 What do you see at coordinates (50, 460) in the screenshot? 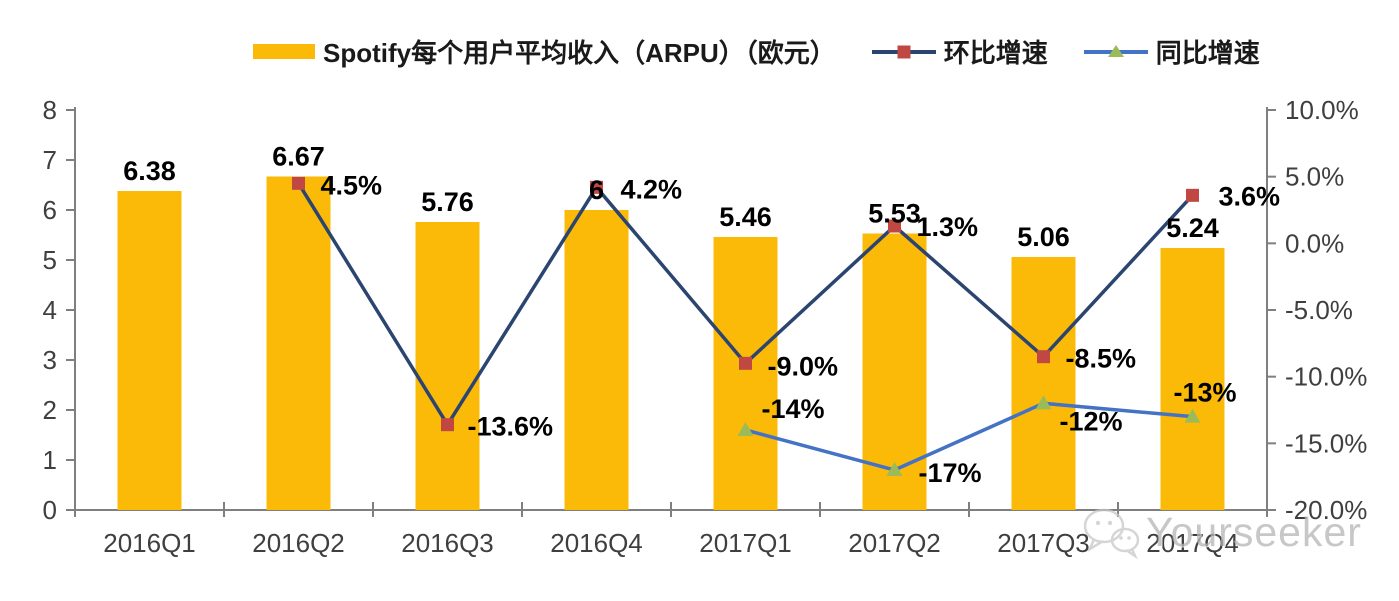
I see `left-axis-tick-label: 1` at bounding box center [50, 460].